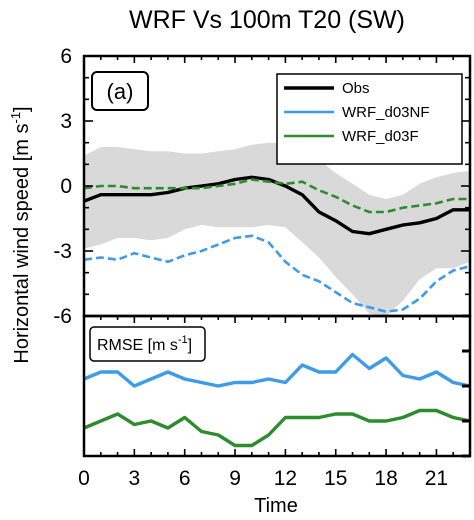  I want to click on legend: Obs WRF_d03NF WRF_d03F, so click(369, 119).